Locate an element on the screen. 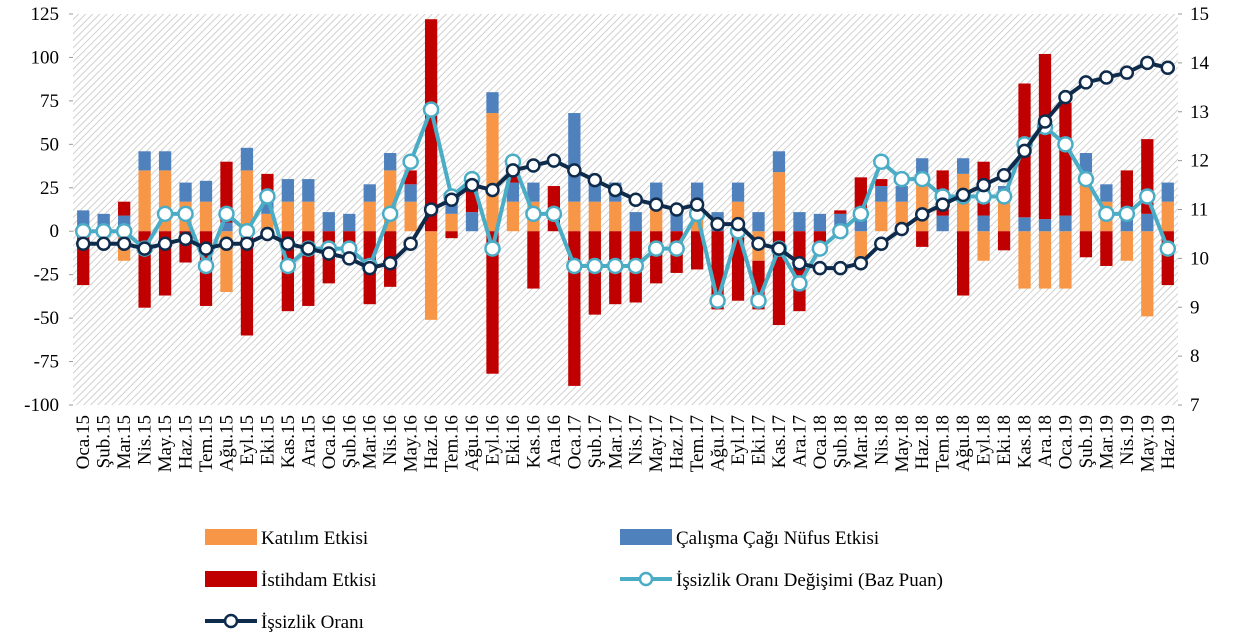  x-tick-label: May.15 is located at coordinates (165, 443).